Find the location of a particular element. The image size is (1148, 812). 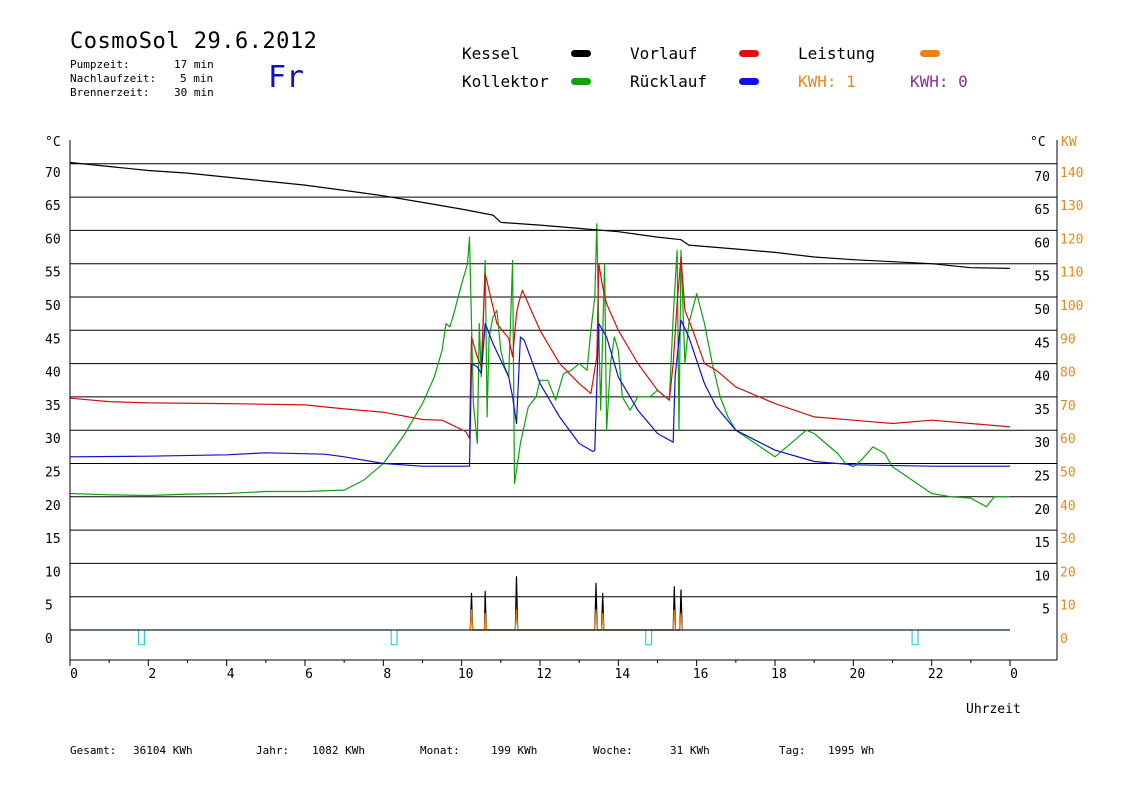

kw-tick-label: 20 is located at coordinates (1068, 572).